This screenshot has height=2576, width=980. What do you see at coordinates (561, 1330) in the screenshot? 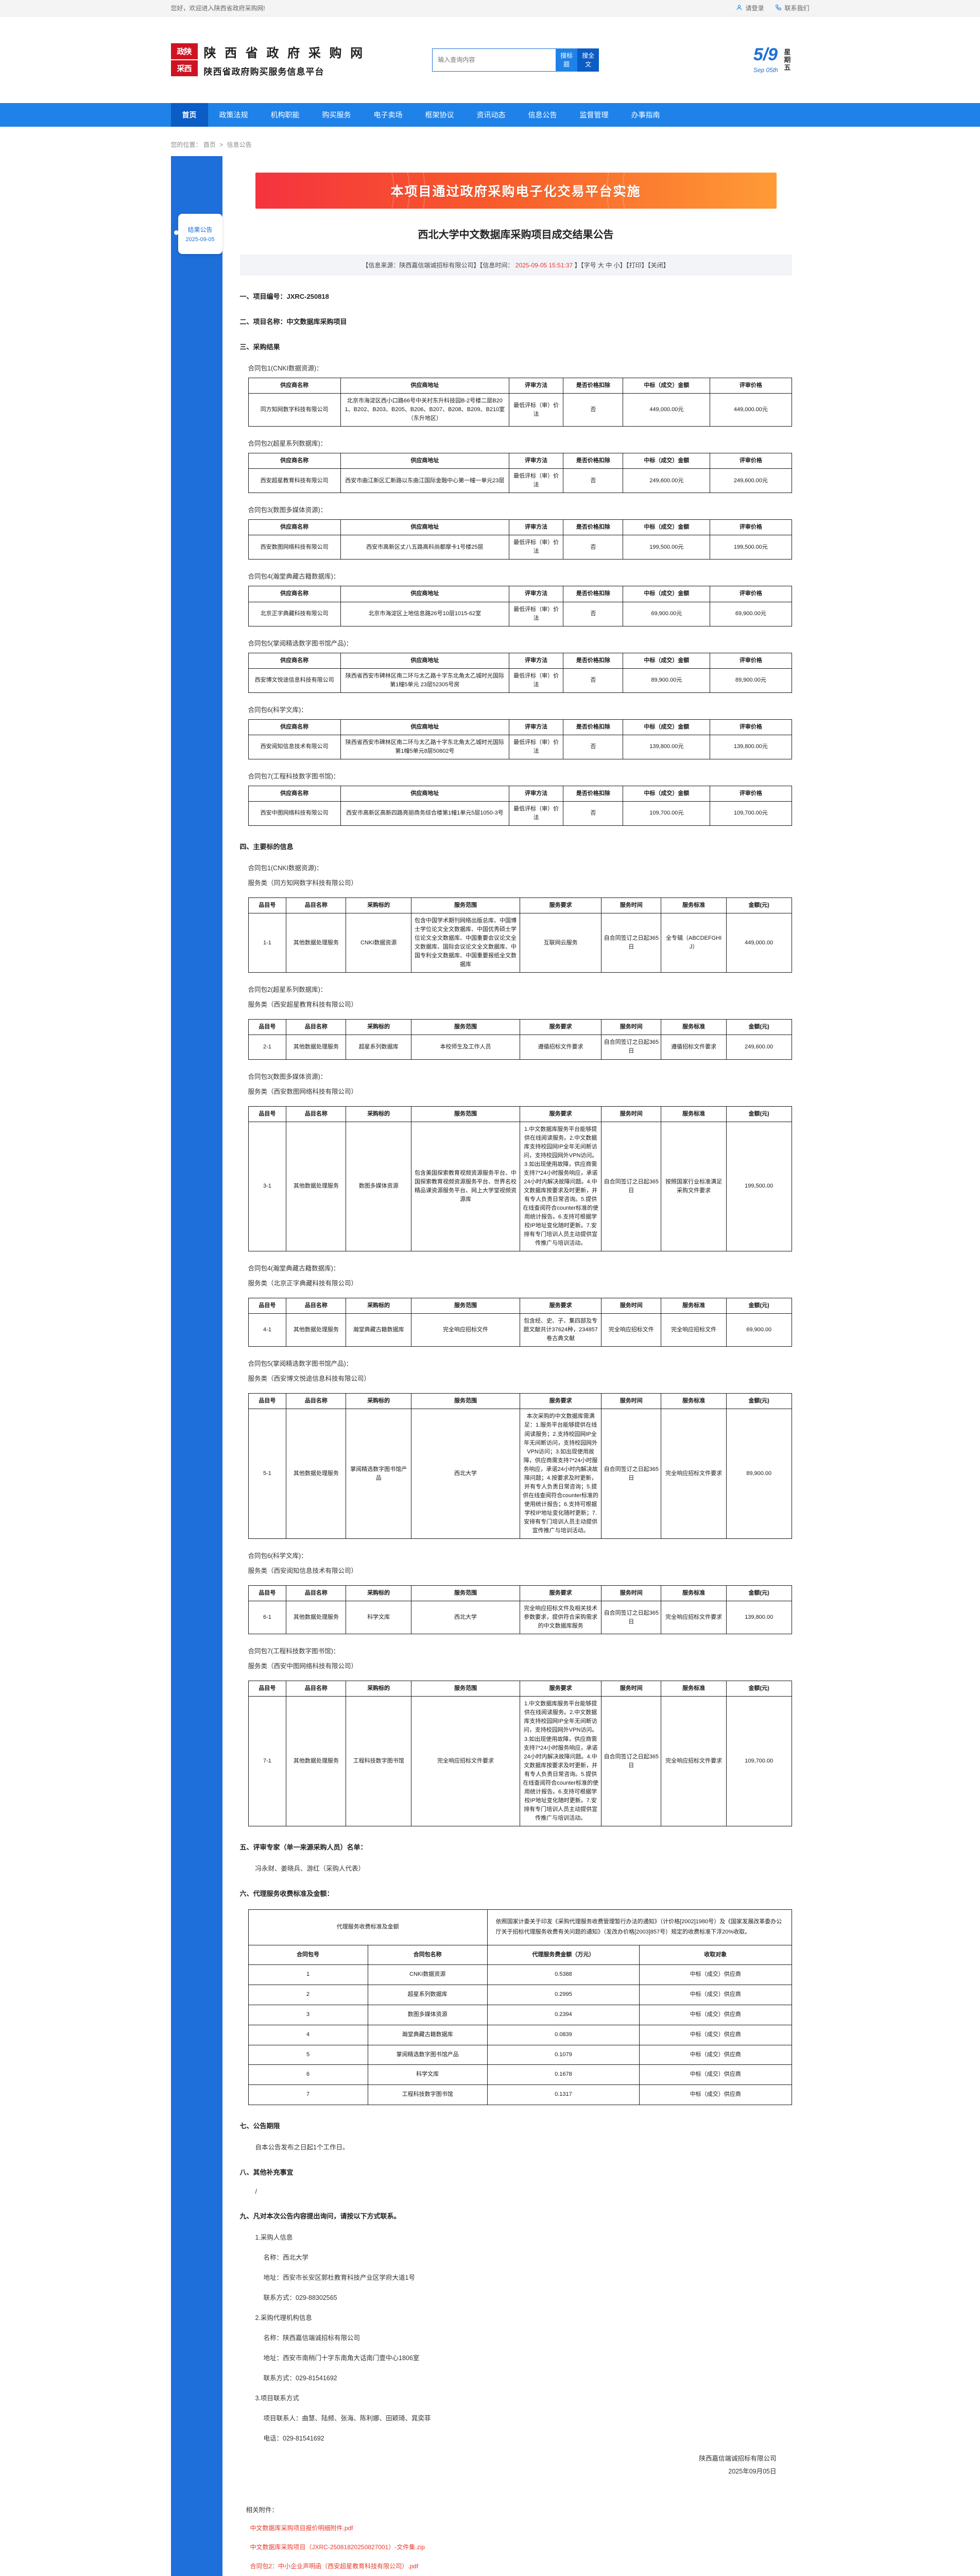
I see `table-cell: 包含经、史、子、集四部及专题文献共计37624种，234857卷古典文献` at bounding box center [561, 1330].